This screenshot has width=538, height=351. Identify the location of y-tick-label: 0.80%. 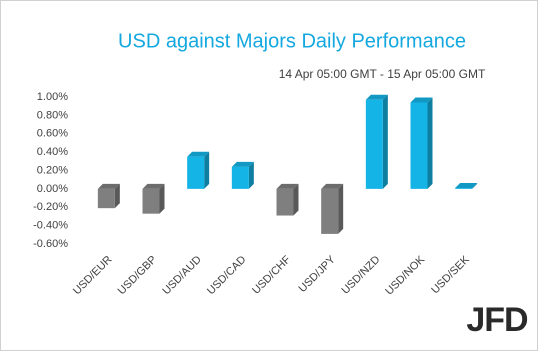
(52, 115).